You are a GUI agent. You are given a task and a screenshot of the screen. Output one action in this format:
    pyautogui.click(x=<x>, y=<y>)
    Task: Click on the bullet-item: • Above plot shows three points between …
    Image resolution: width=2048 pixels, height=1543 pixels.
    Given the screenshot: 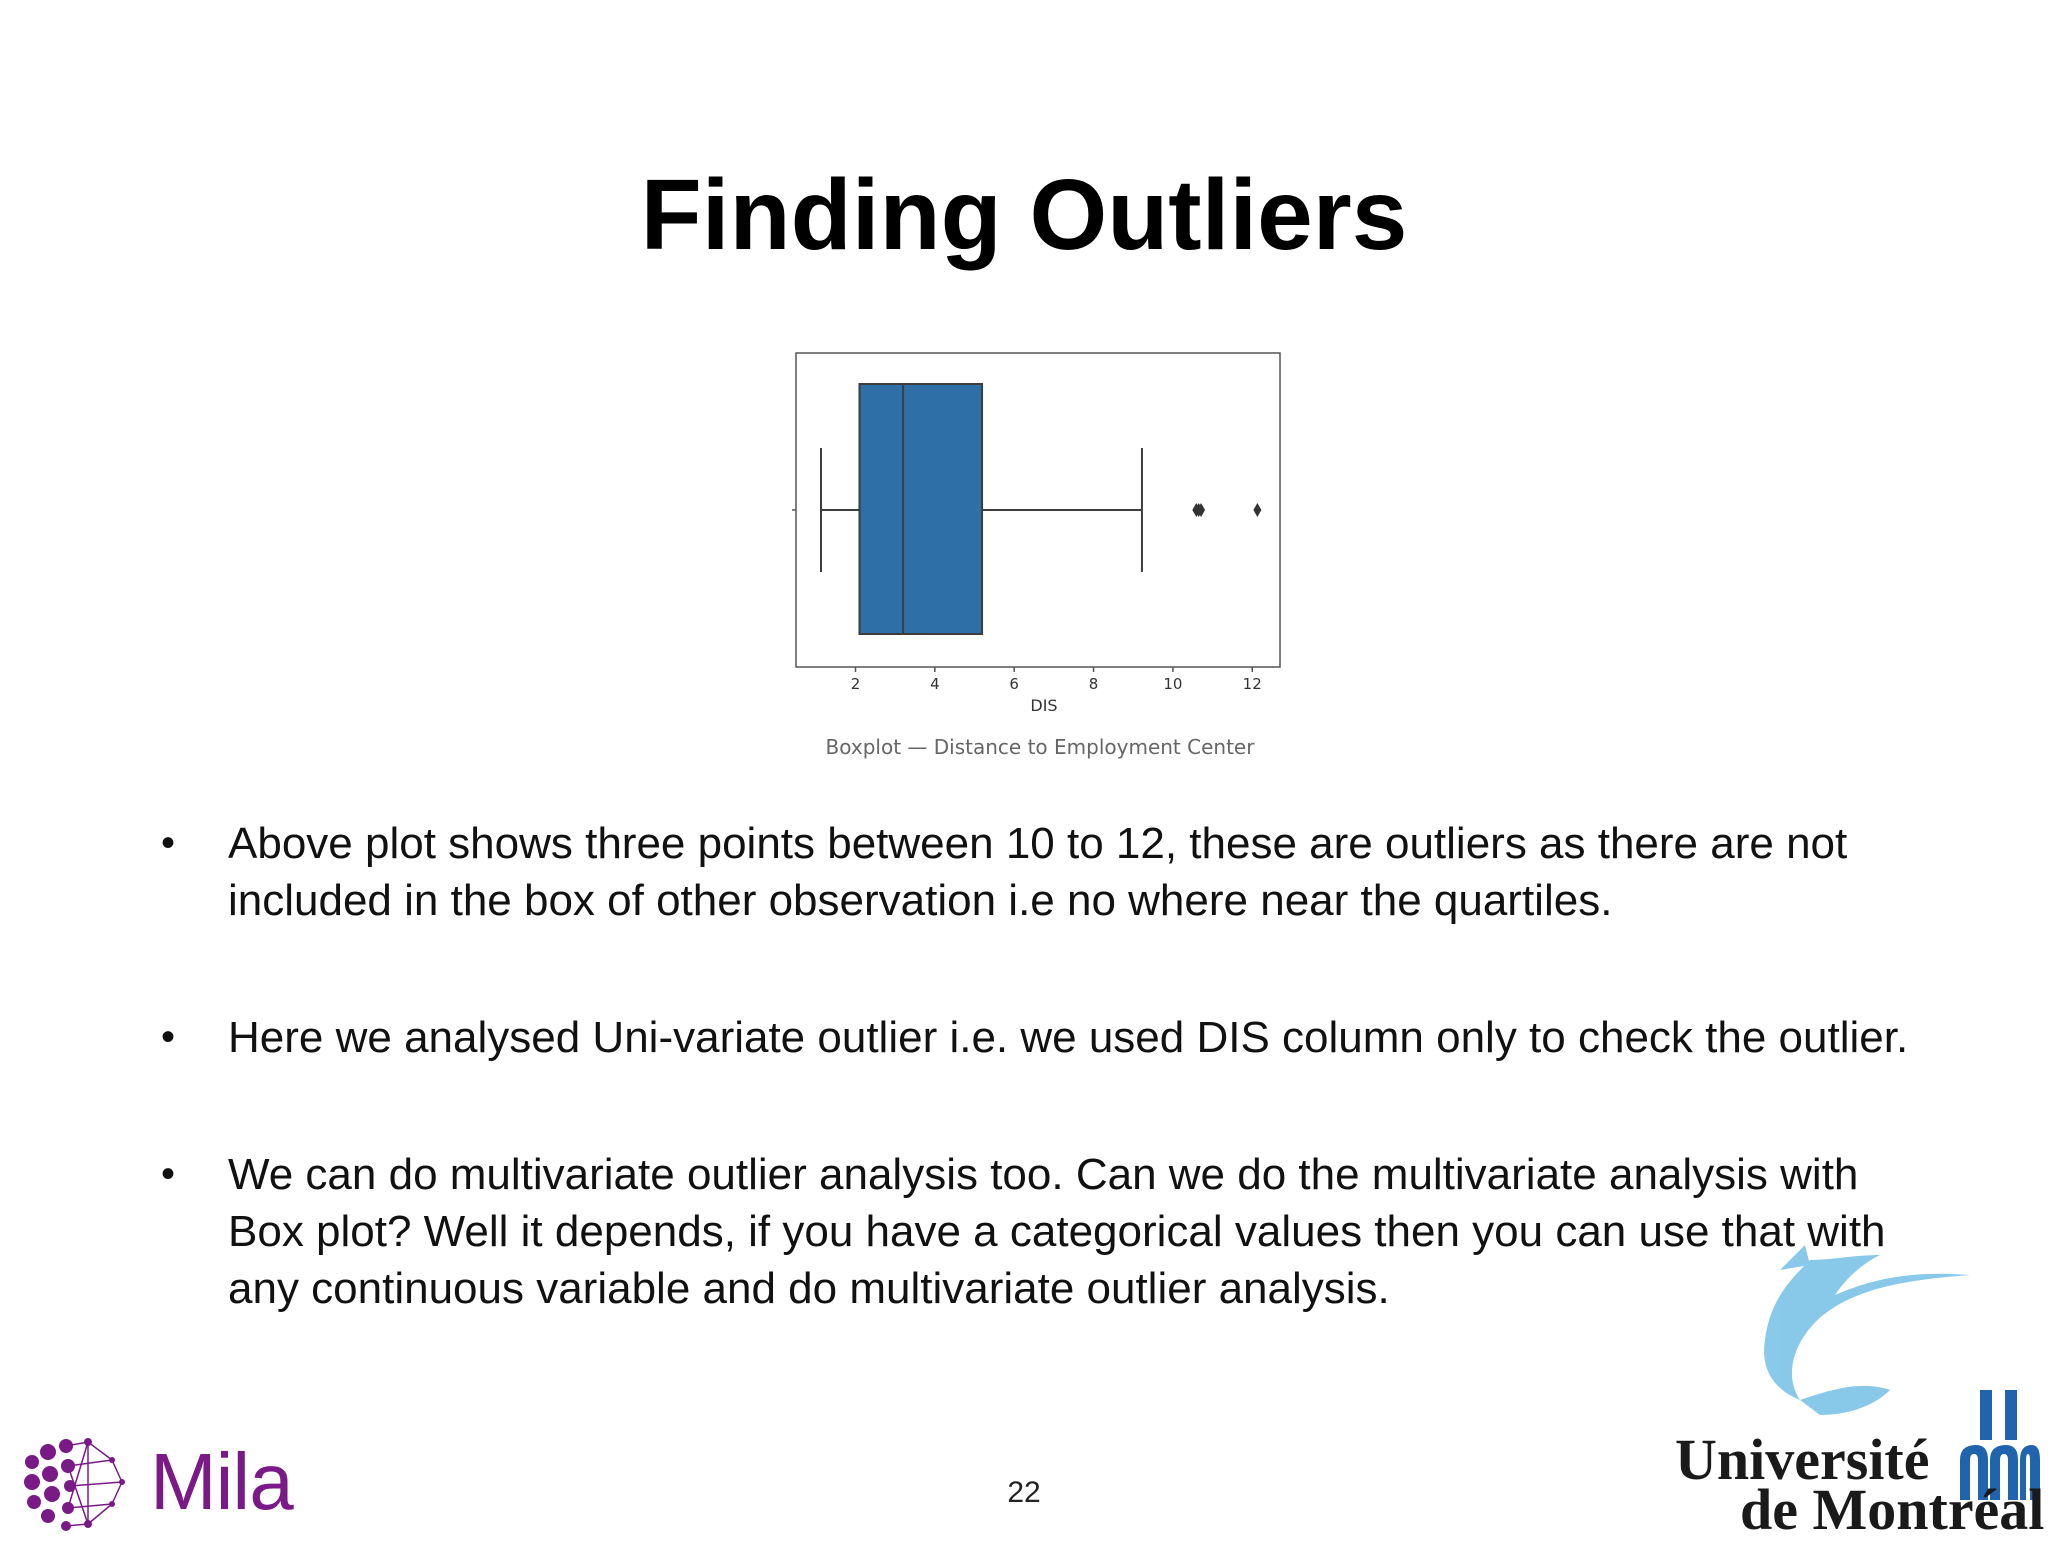 What is the action you would take?
    pyautogui.click(x=1035, y=872)
    